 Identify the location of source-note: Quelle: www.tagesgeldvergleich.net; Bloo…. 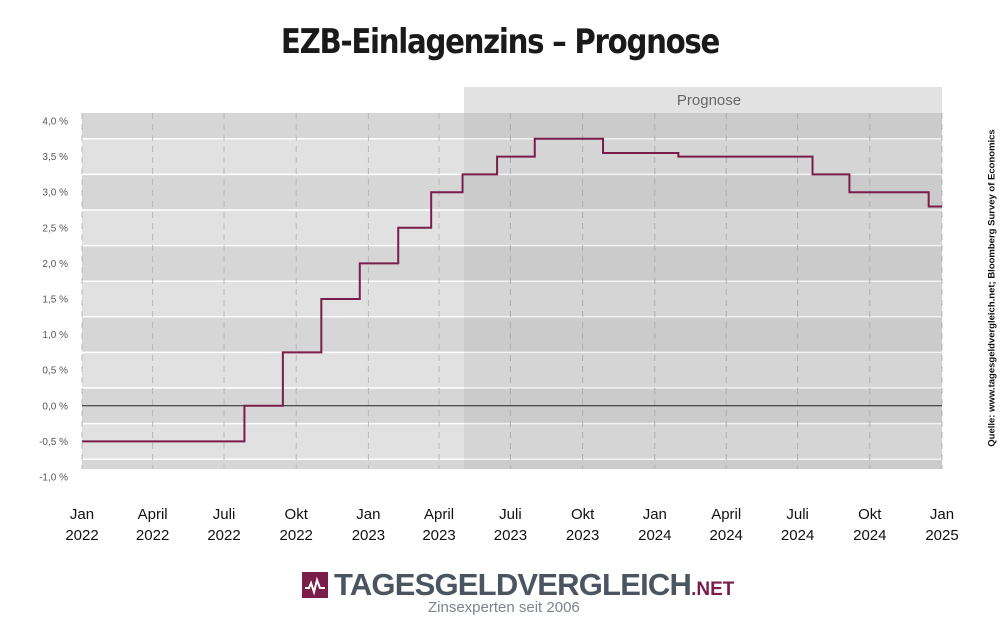
(992, 288).